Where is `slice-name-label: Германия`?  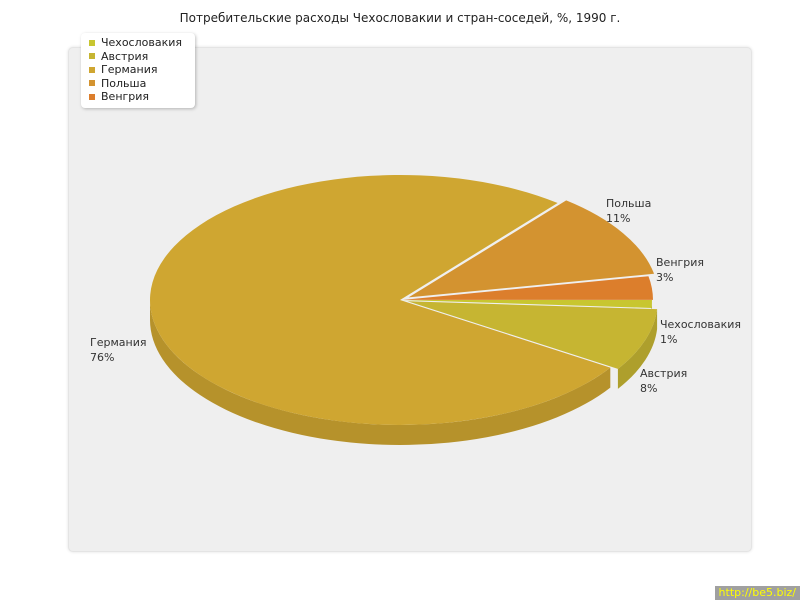
slice-name-label: Германия is located at coordinates (118, 342).